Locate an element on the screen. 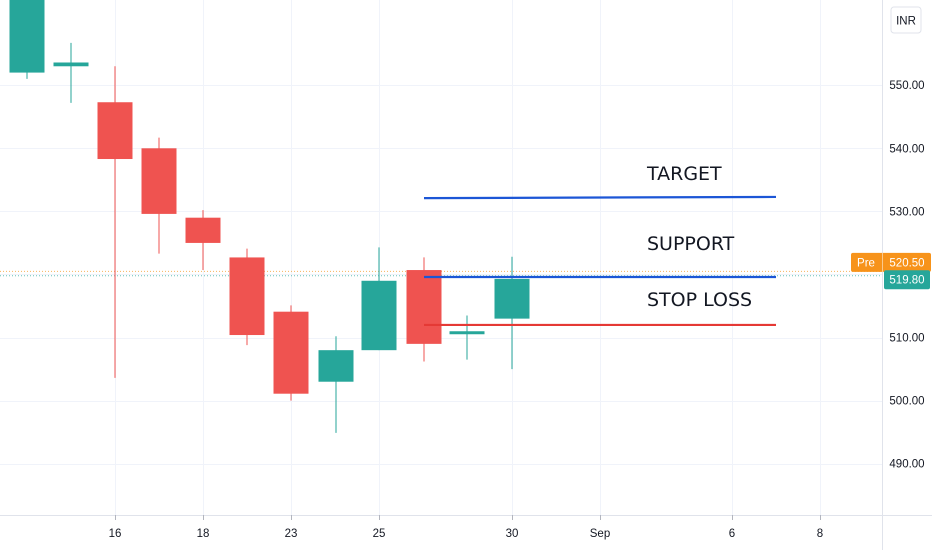  last-price-badge: 519.80 is located at coordinates (907, 280).